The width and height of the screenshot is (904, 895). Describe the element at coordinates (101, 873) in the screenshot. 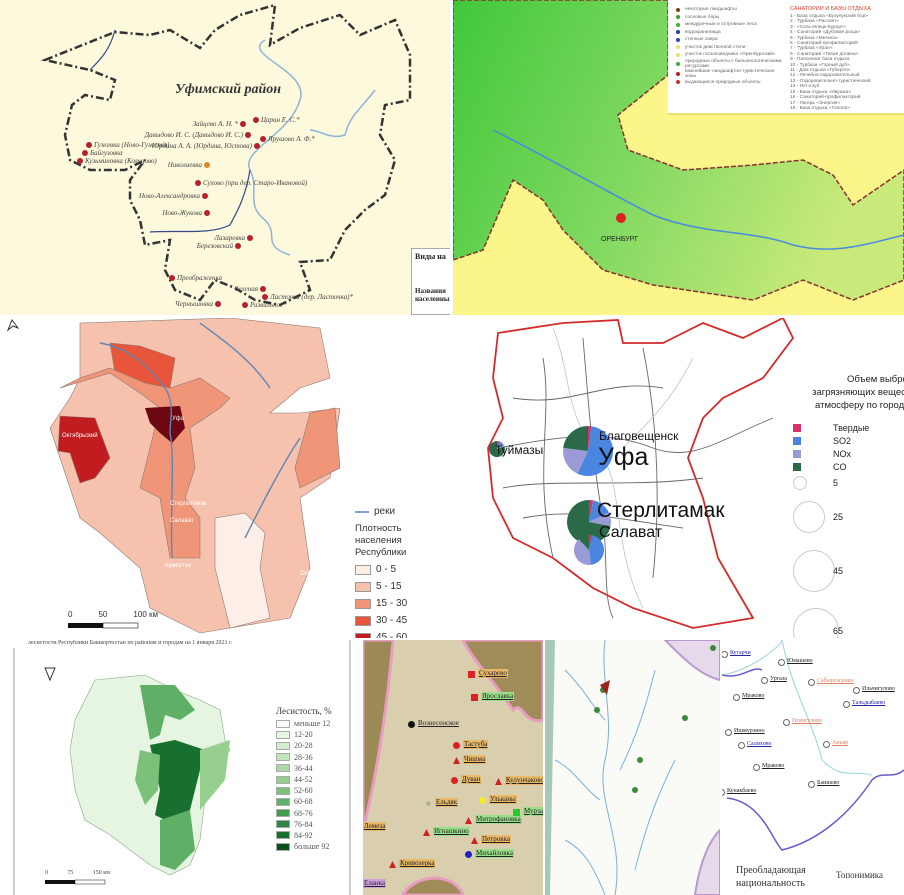

I see `scale-label: 150 км` at that location.